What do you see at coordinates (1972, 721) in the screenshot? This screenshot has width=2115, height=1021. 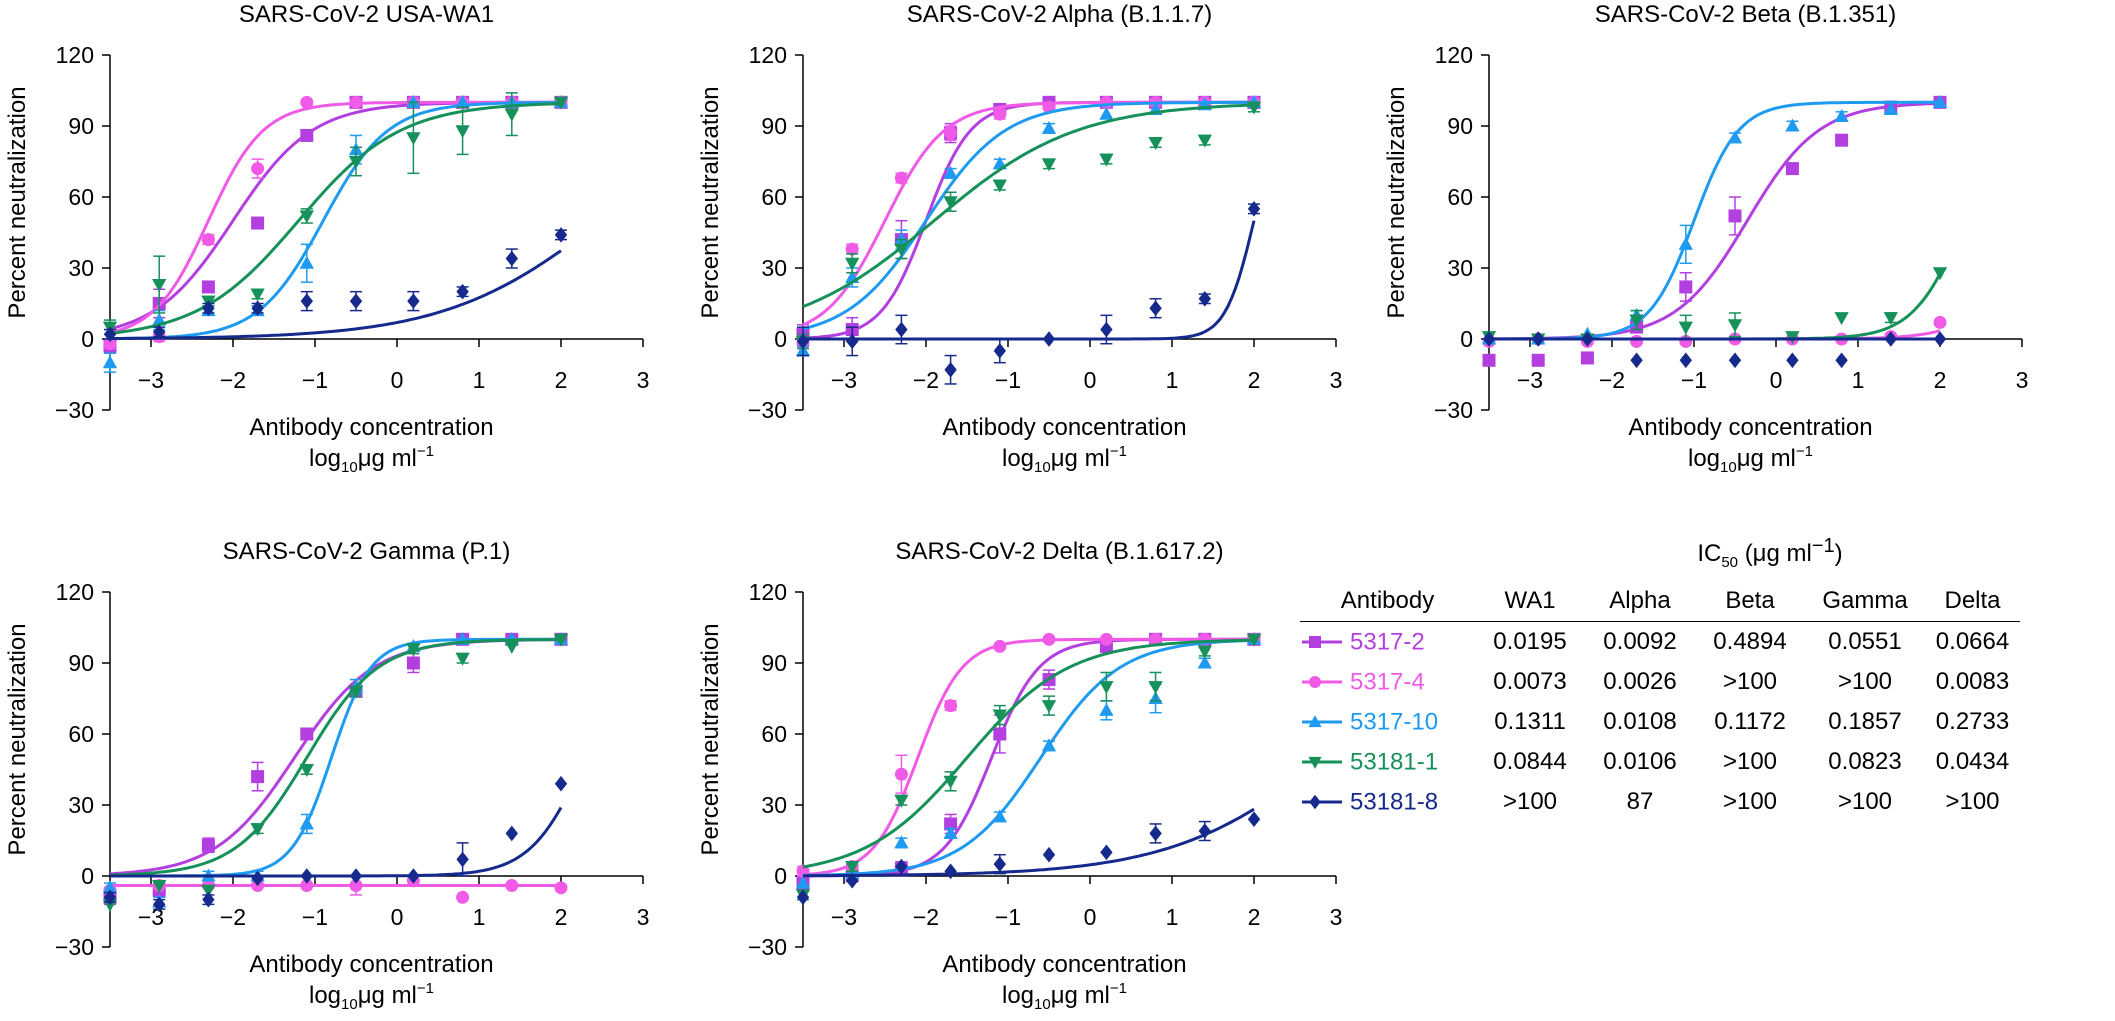 I see `ic50-value-delta: 0.2733` at bounding box center [1972, 721].